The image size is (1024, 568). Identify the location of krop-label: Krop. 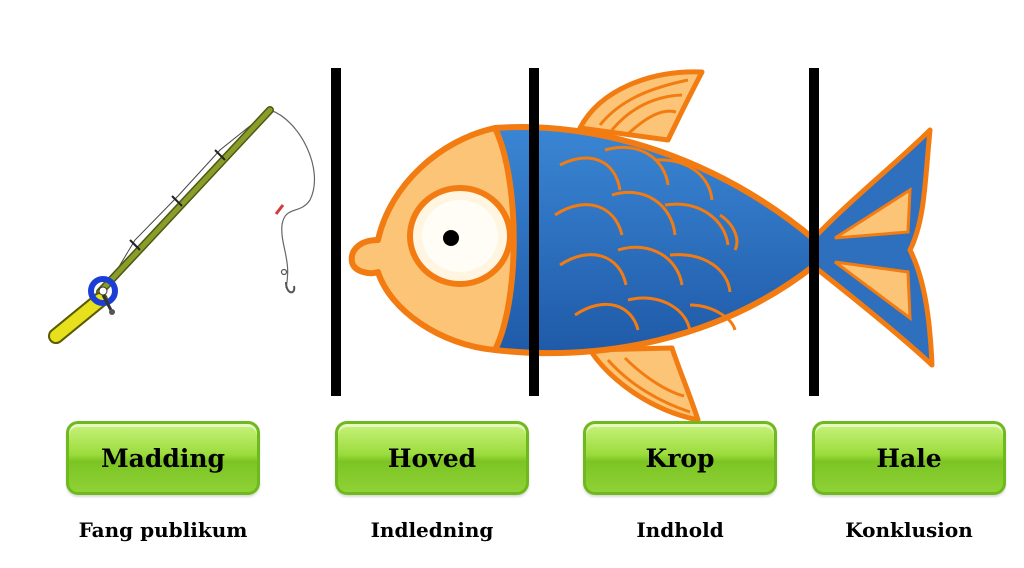
(680, 458).